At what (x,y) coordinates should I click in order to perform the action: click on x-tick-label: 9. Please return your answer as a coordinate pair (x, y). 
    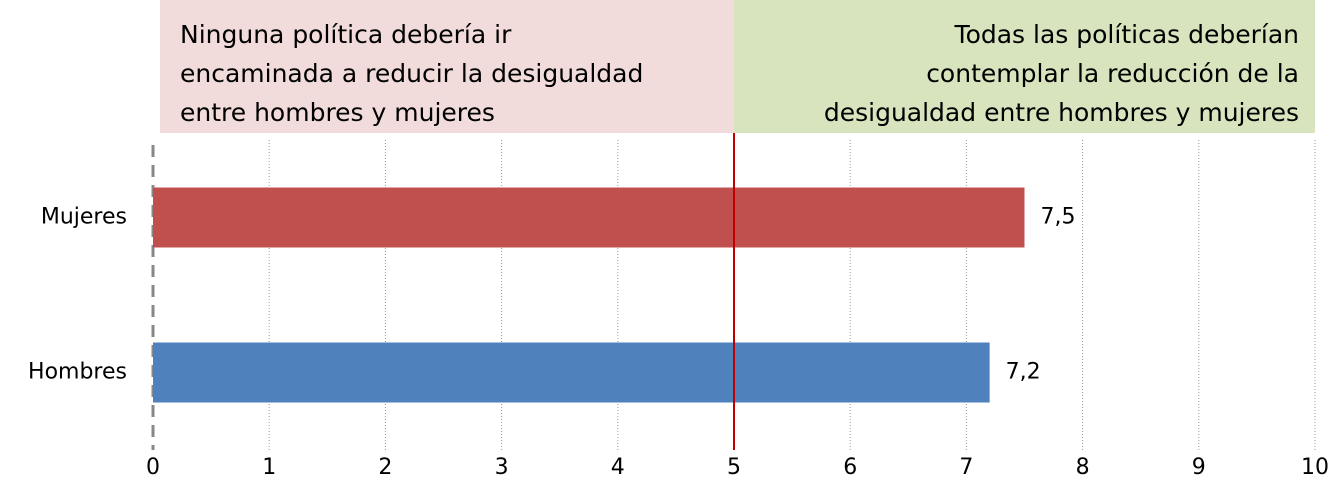
    Looking at the image, I should click on (1199, 467).